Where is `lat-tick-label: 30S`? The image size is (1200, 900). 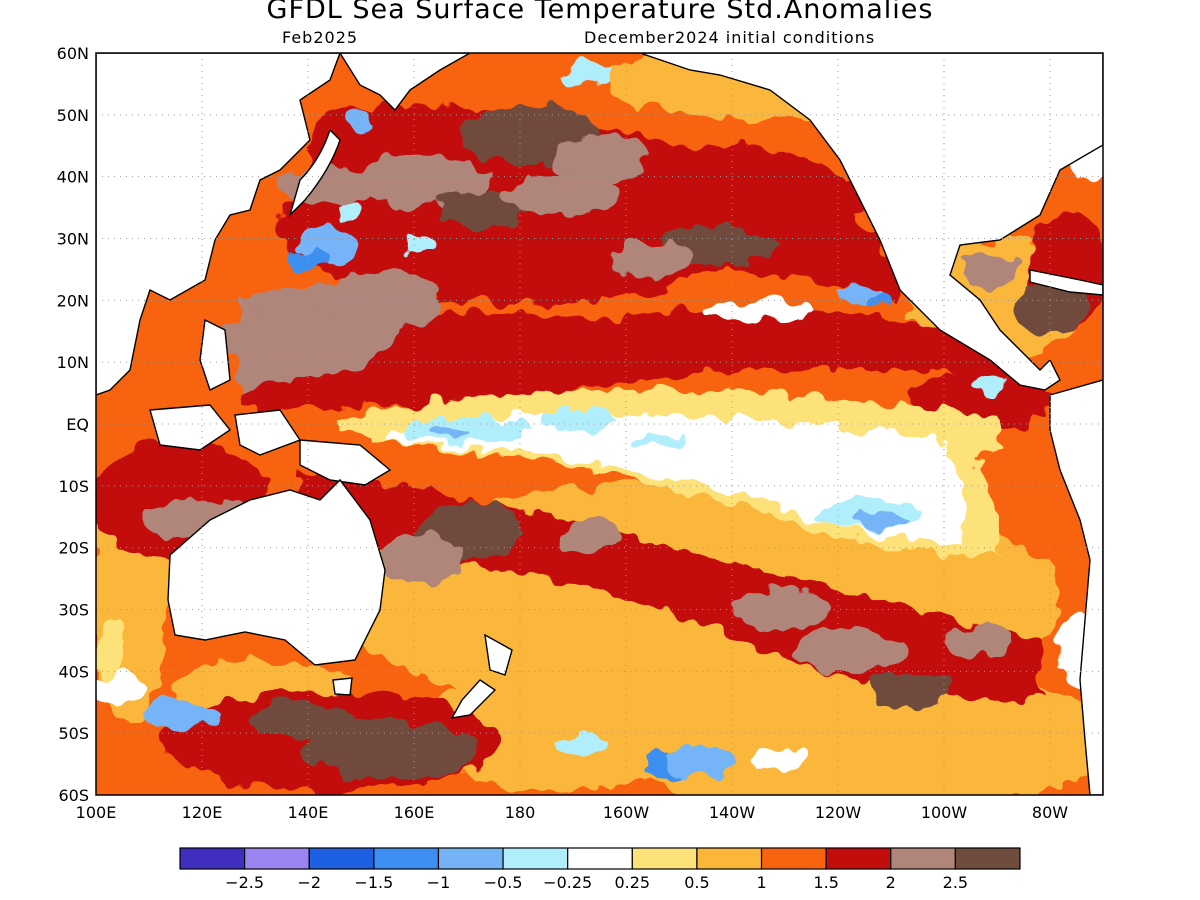 lat-tick-label: 30S is located at coordinates (73, 610).